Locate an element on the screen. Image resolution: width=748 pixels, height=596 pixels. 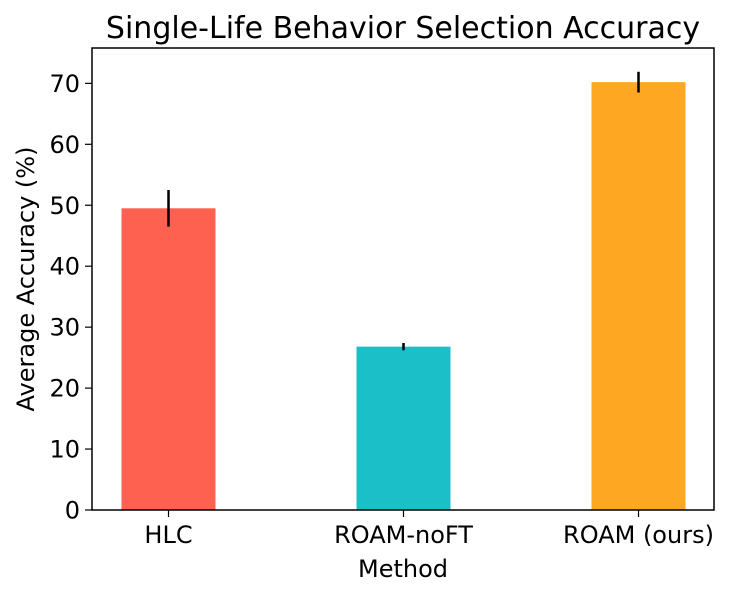
x-axis-ticks: HLC ROAM-noFT ROAM (ours) is located at coordinates (429, 529).